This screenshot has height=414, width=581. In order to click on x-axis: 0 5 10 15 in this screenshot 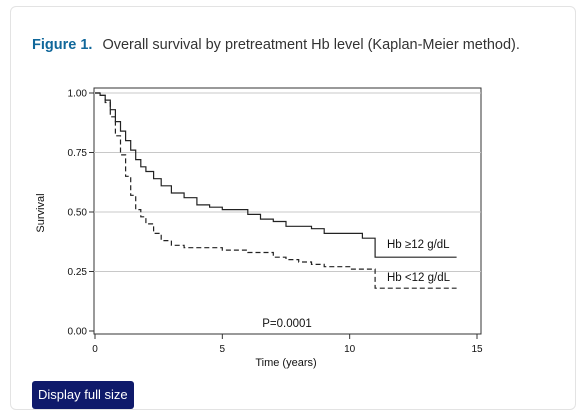, I will do `click(287, 344)`.